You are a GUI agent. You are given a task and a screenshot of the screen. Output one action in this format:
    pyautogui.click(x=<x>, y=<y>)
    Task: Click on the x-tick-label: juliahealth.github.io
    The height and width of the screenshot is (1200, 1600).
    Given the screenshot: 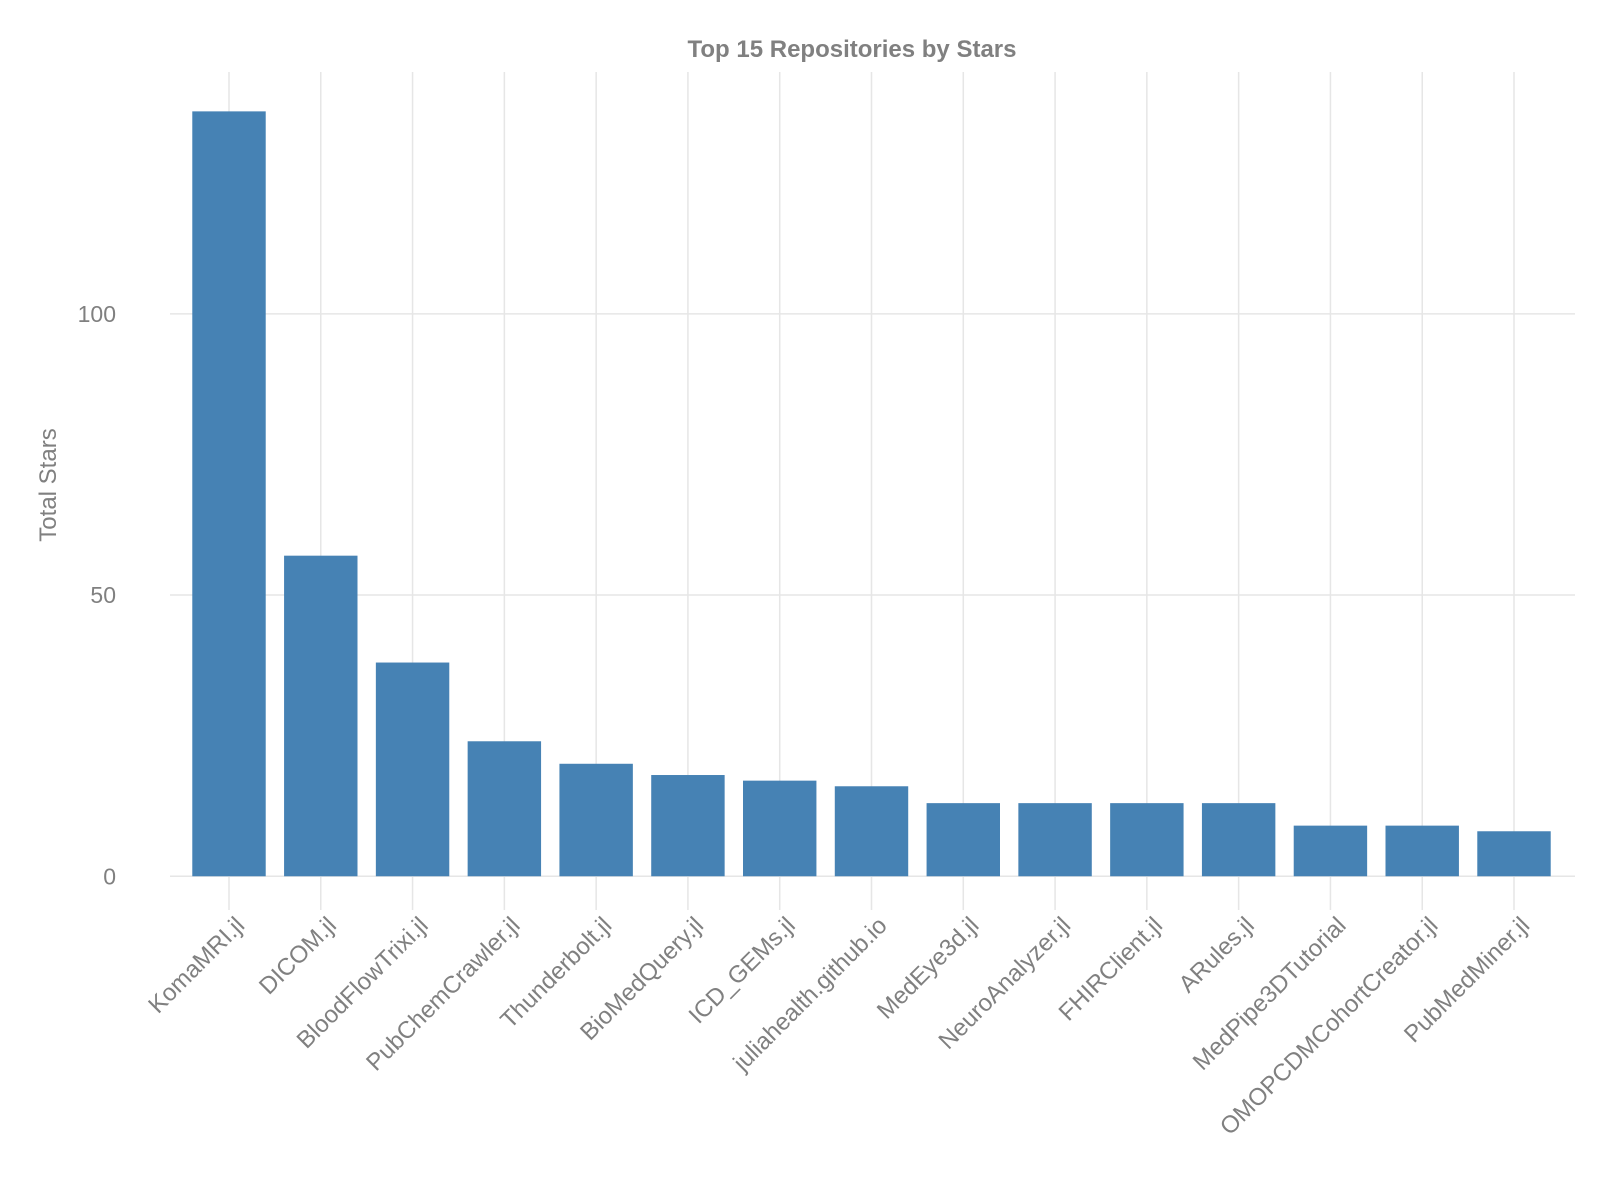 What is the action you would take?
    pyautogui.click(x=810, y=994)
    